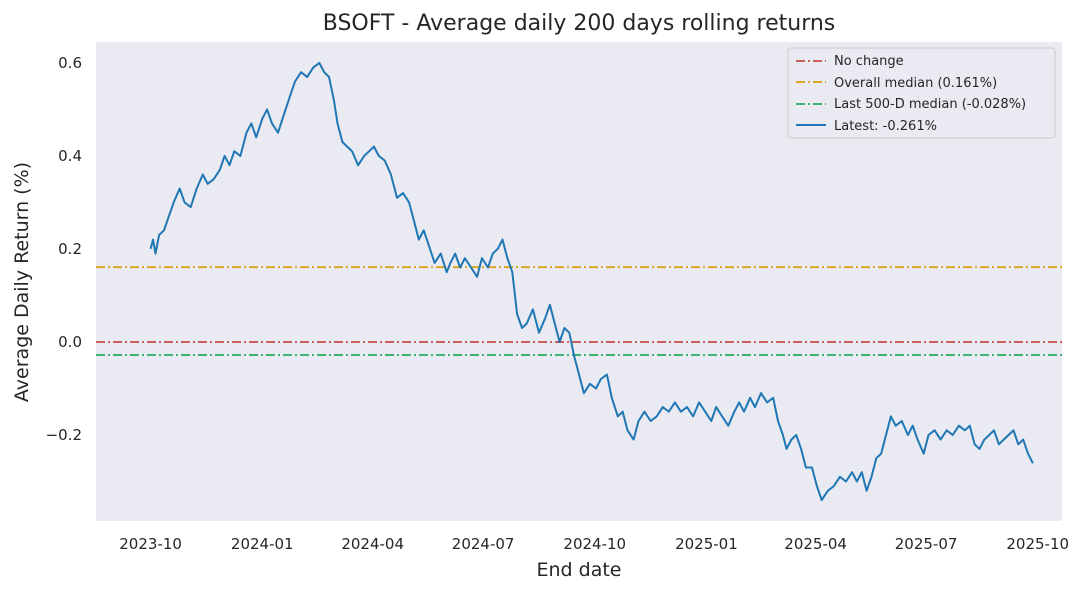  I want to click on x-tick-label: 2024-04, so click(372, 544).